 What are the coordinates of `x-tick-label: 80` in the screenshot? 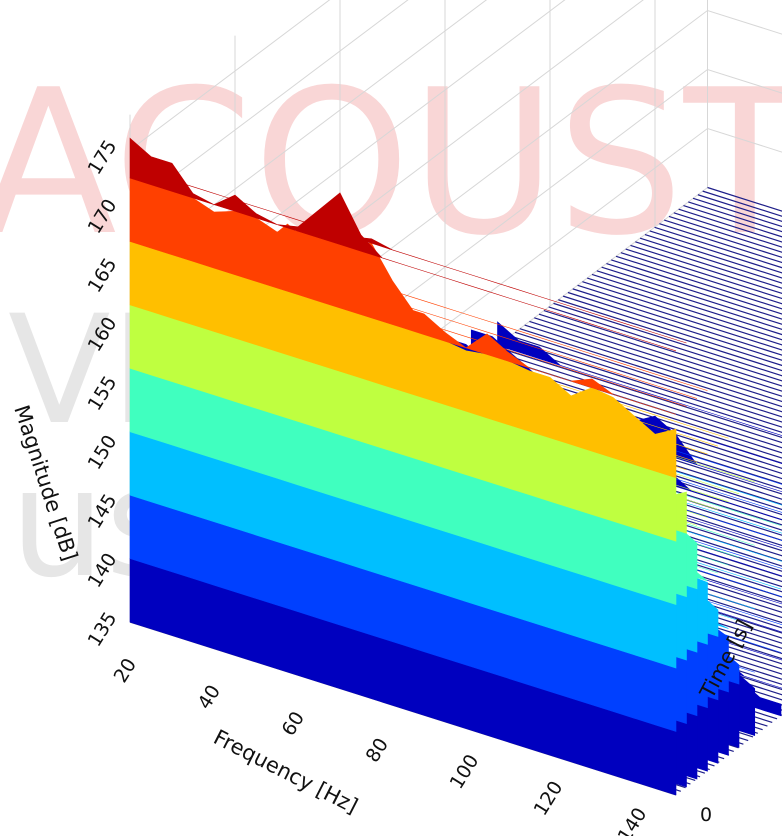 It's located at (377, 750).